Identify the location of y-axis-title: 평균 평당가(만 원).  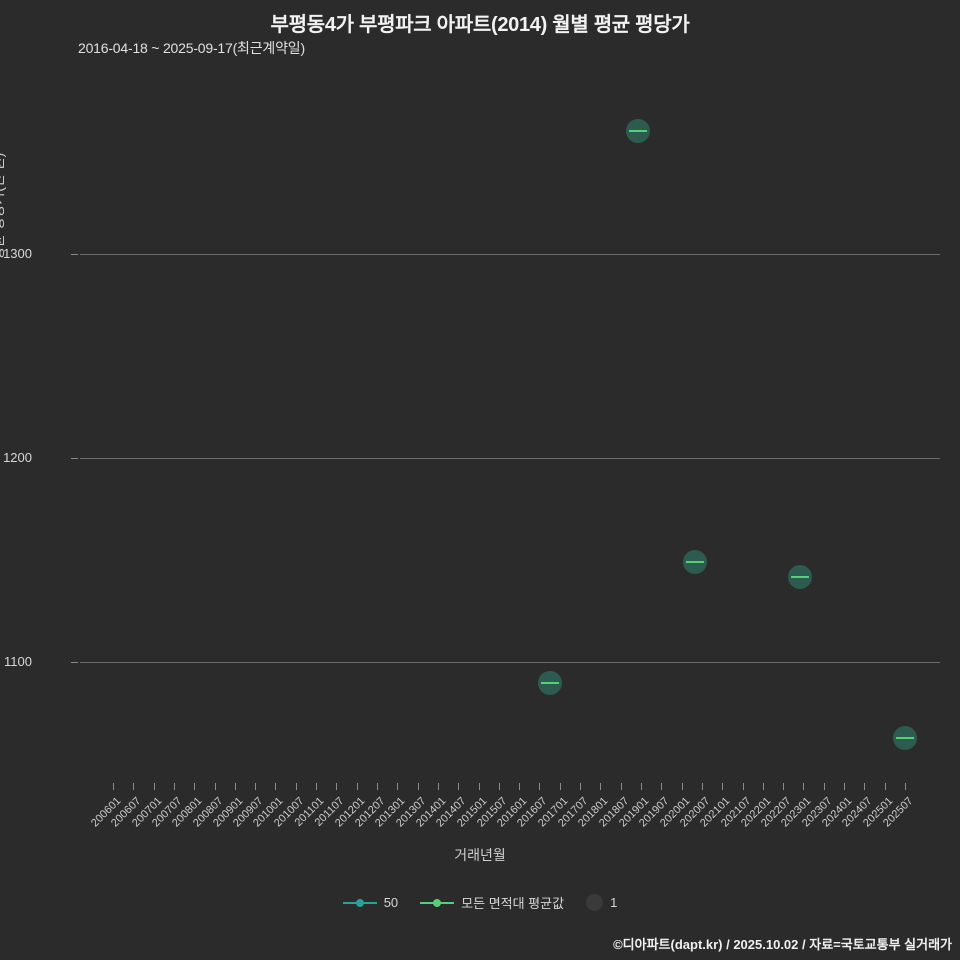
(3, 206).